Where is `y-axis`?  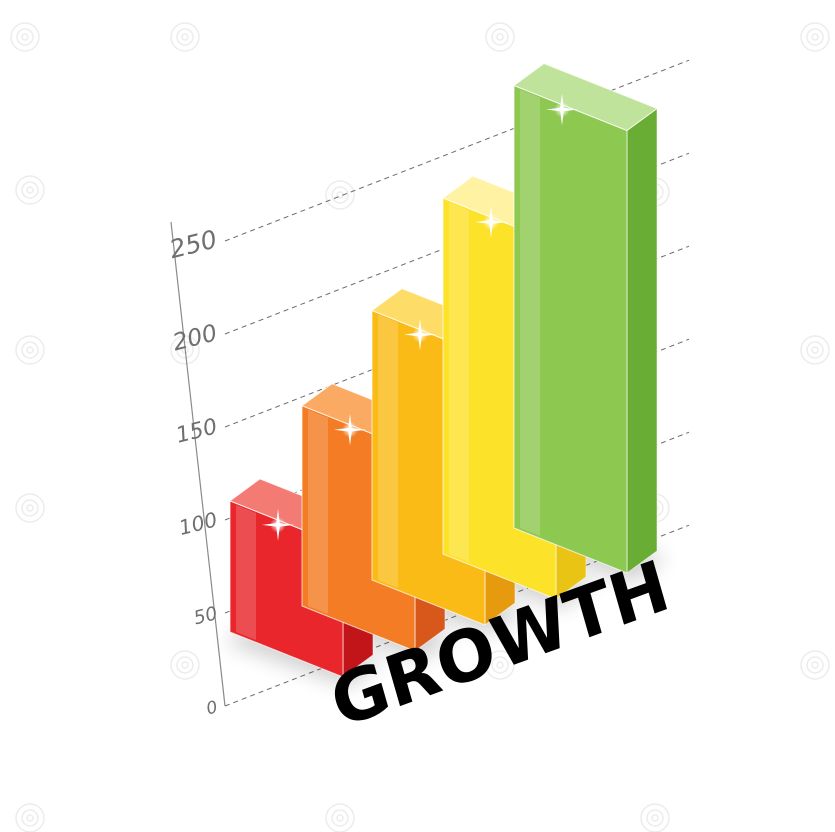
y-axis is located at coordinates (198, 464).